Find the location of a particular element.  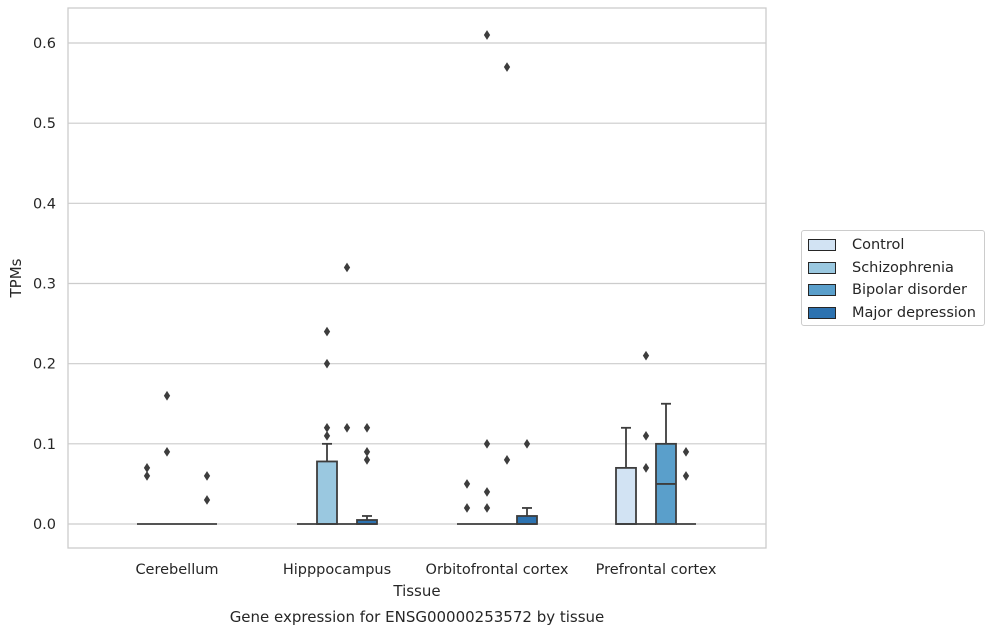

y-tick-label: 0.1 is located at coordinates (44, 445).